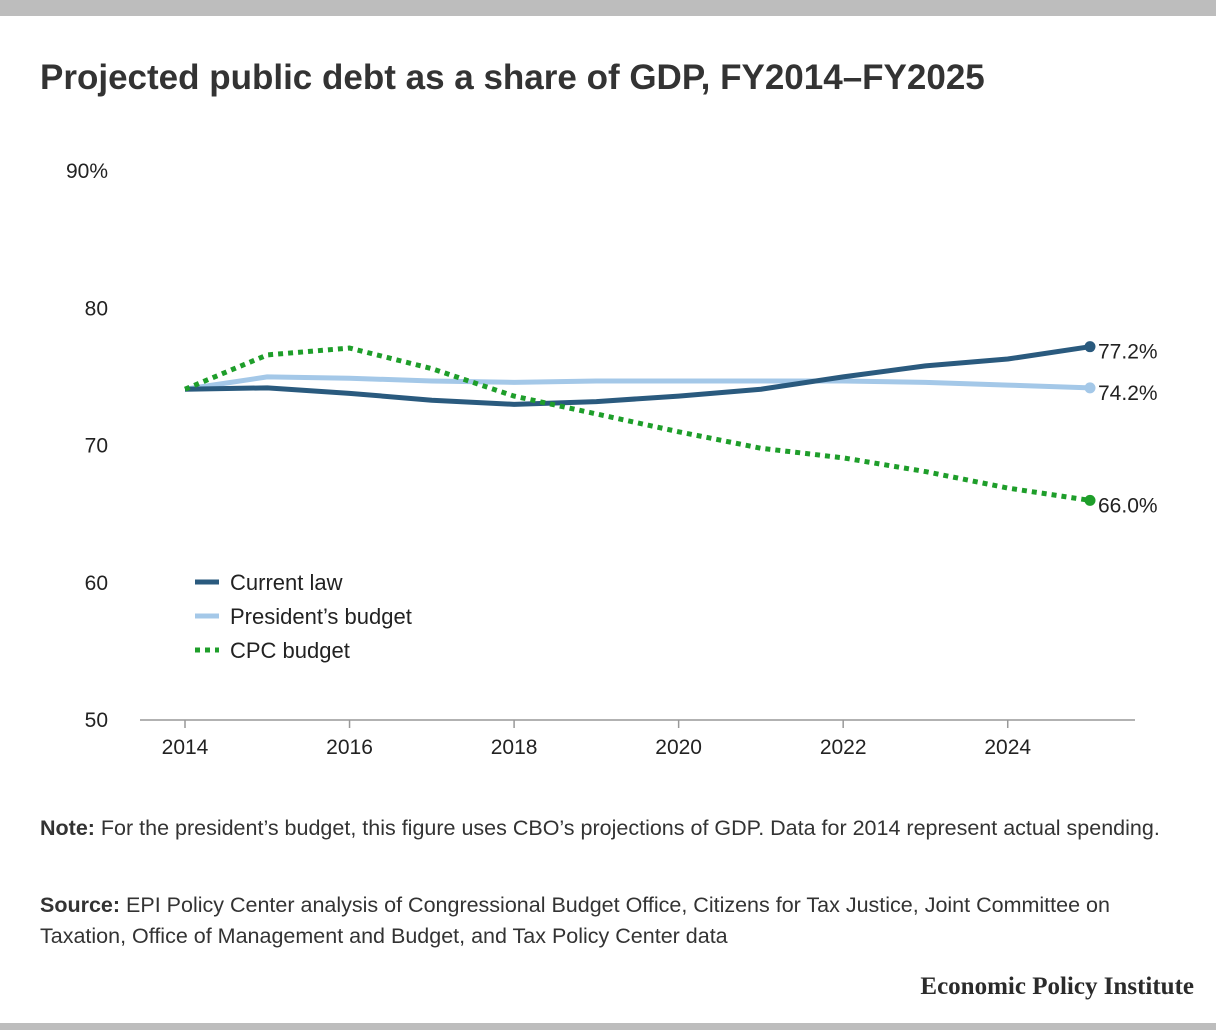  I want to click on legend-label: Current law, so click(286, 582).